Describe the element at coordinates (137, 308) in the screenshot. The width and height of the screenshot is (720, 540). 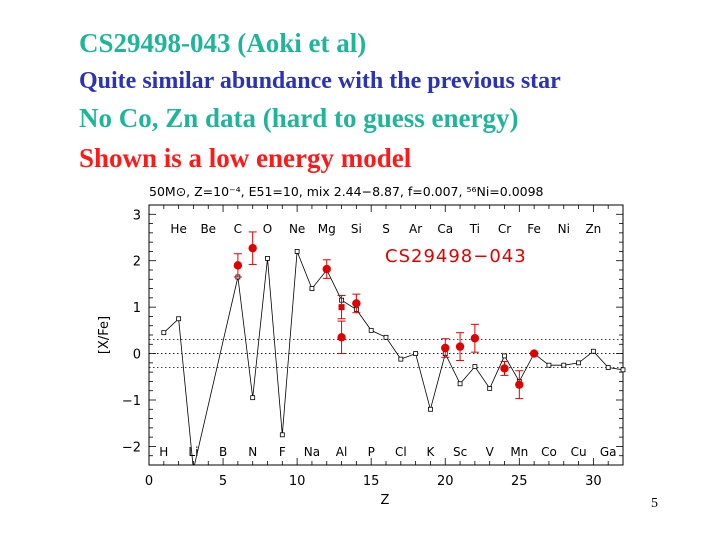
I see `y-tick-label: 1` at that location.